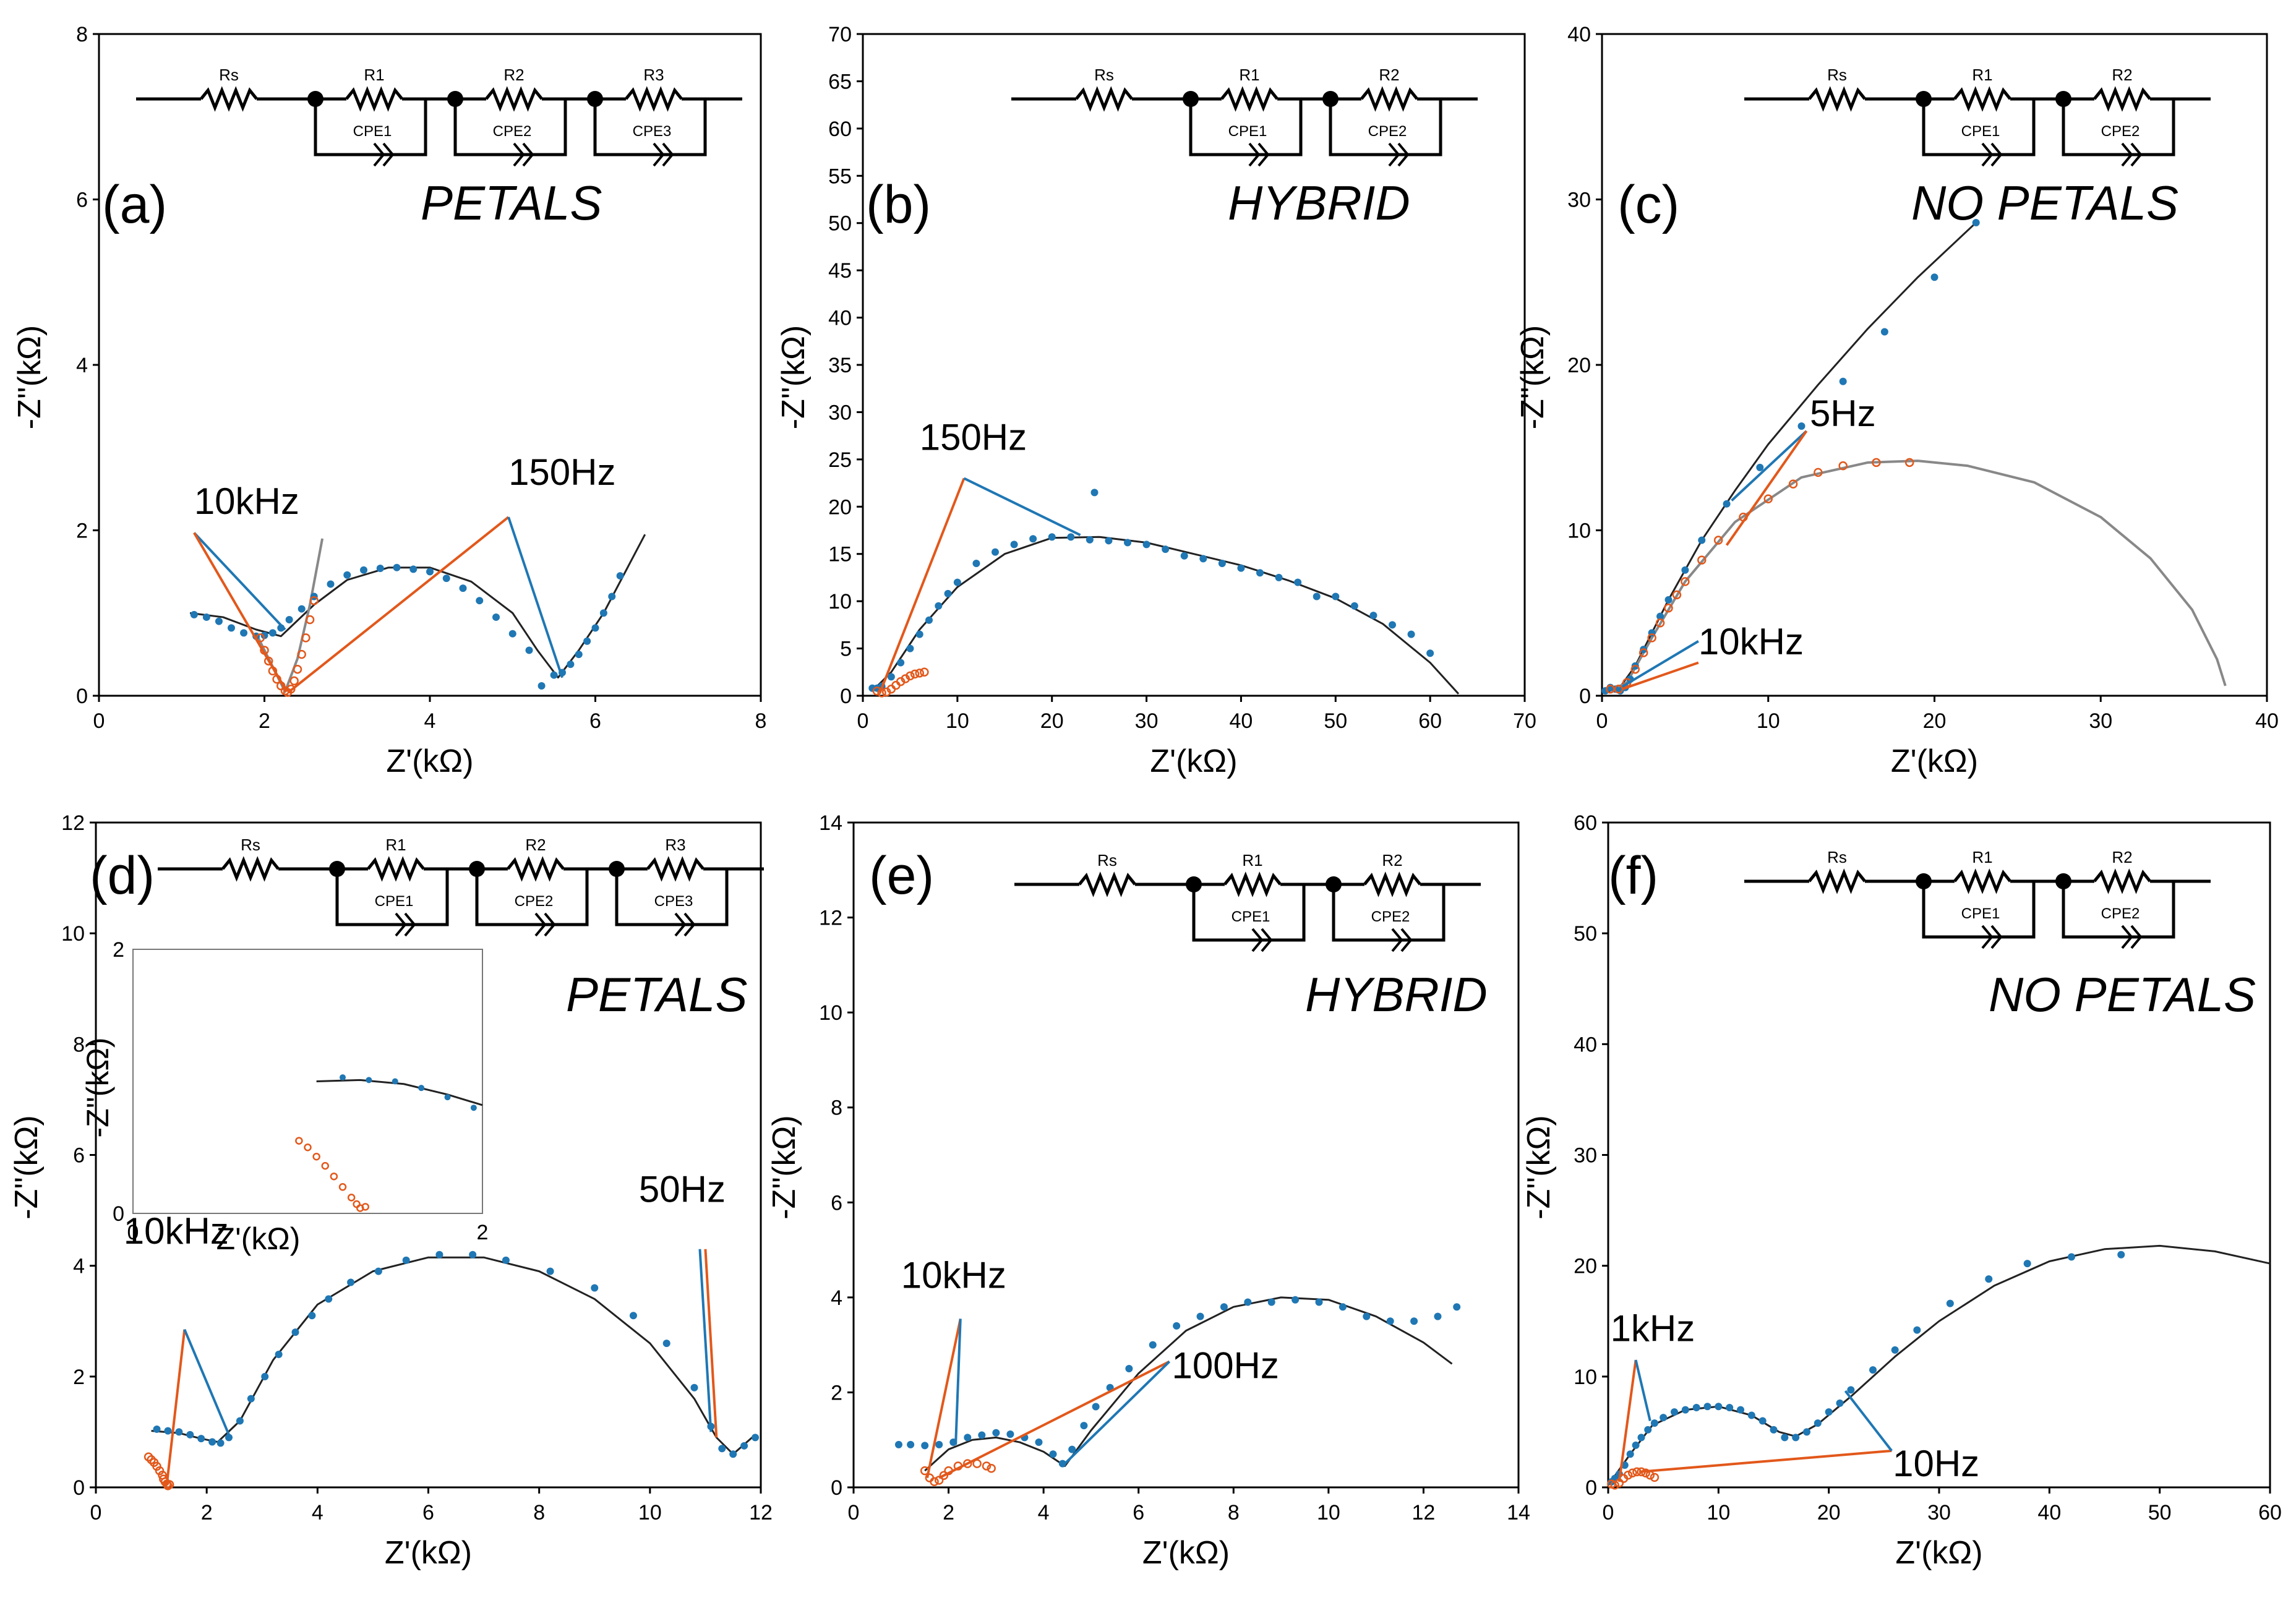 The width and height of the screenshot is (2296, 1616). Describe the element at coordinates (2160, 1512) in the screenshot. I see `x-tick-label: 50` at that location.